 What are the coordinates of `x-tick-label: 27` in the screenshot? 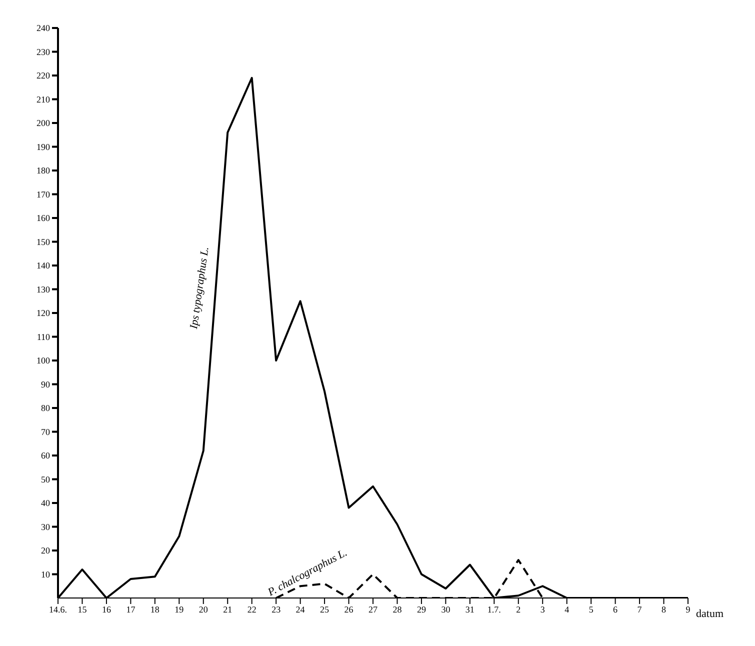 It's located at (373, 609).